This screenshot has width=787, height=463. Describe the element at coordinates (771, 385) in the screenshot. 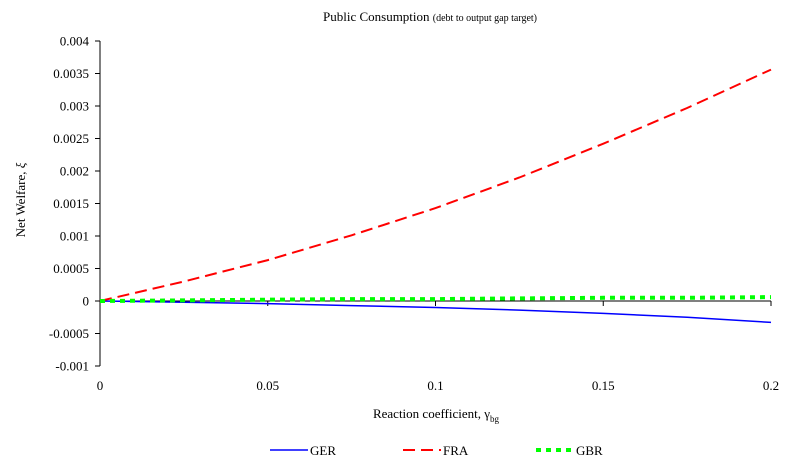

I see `x-tick-label: 0.2` at that location.